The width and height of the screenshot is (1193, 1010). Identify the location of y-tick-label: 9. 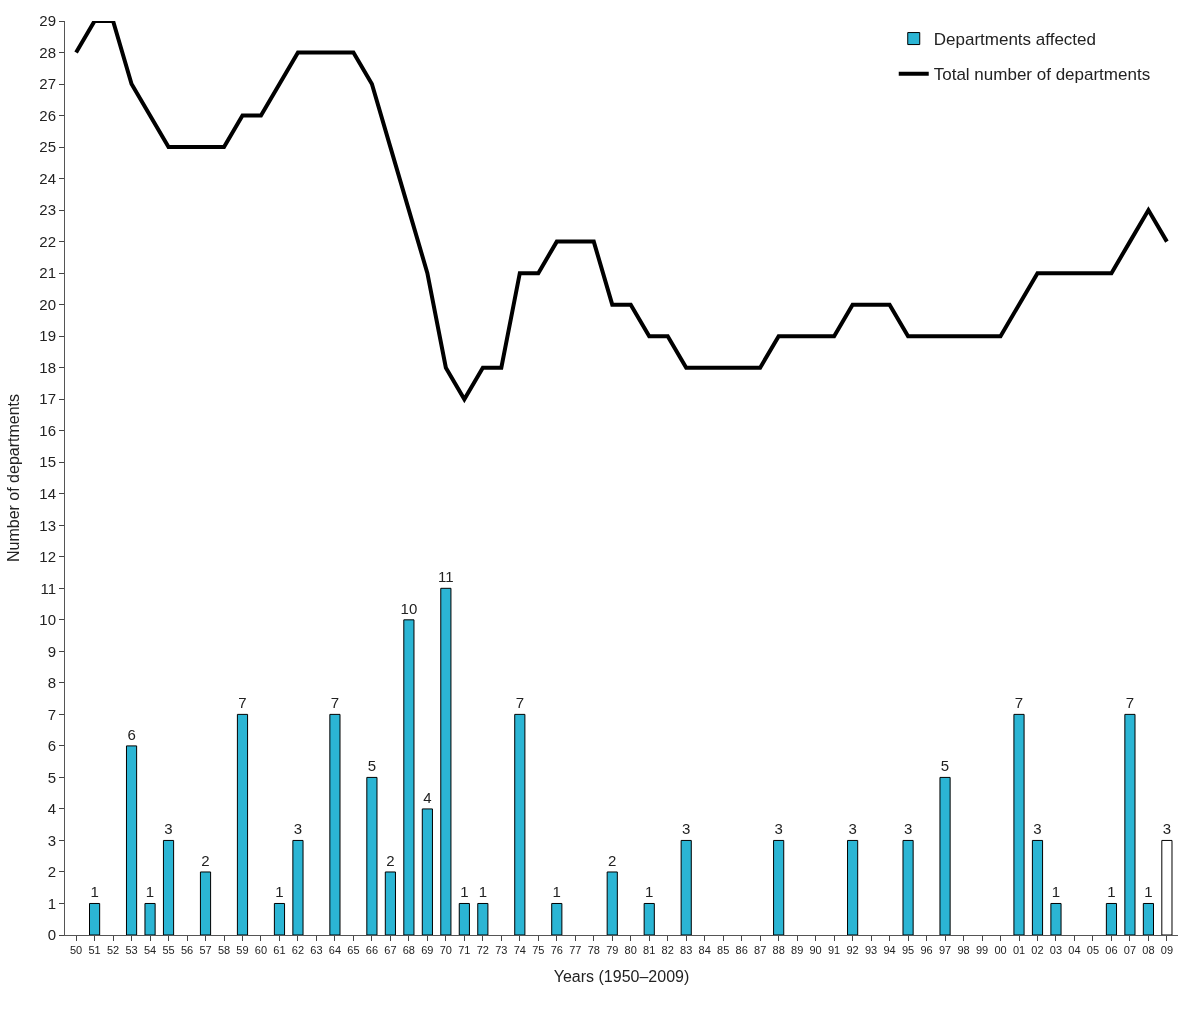
(51, 651).